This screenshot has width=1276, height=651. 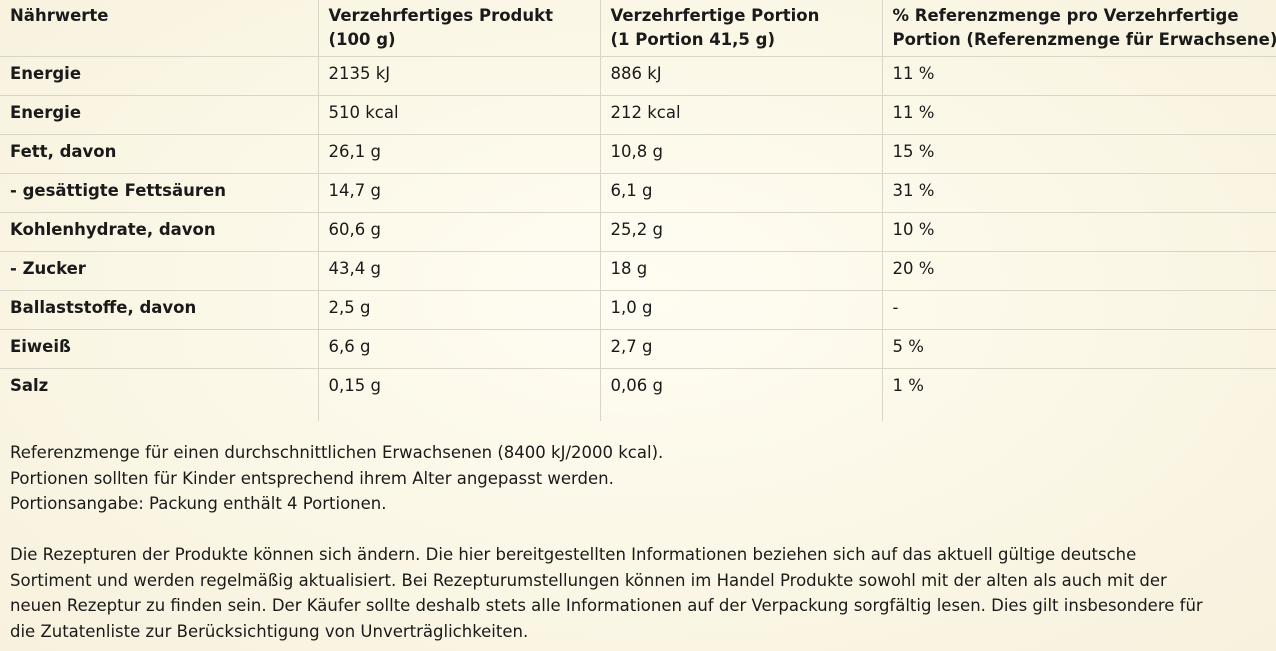 What do you see at coordinates (1078, 270) in the screenshot?
I see `value-reference-intake: 20 %` at bounding box center [1078, 270].